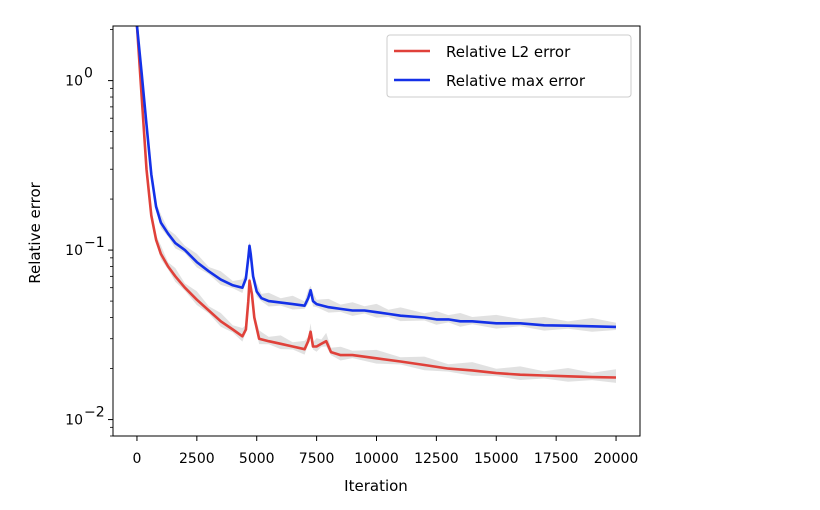 The width and height of the screenshot is (820, 510). I want to click on x-tick-label: 20000, so click(616, 459).